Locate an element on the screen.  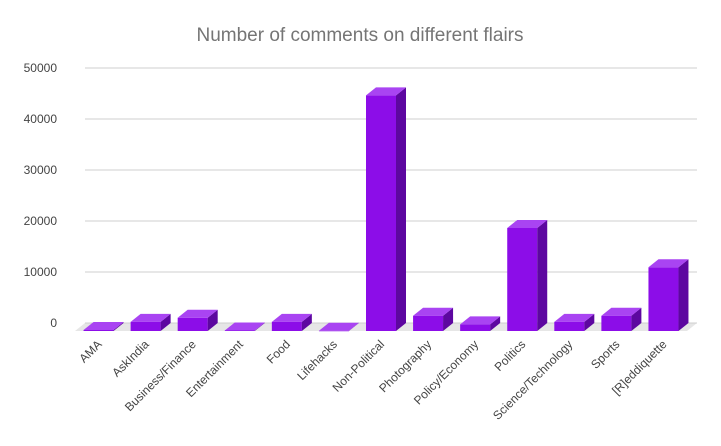
x-tick-label: AMA is located at coordinates (90, 351).